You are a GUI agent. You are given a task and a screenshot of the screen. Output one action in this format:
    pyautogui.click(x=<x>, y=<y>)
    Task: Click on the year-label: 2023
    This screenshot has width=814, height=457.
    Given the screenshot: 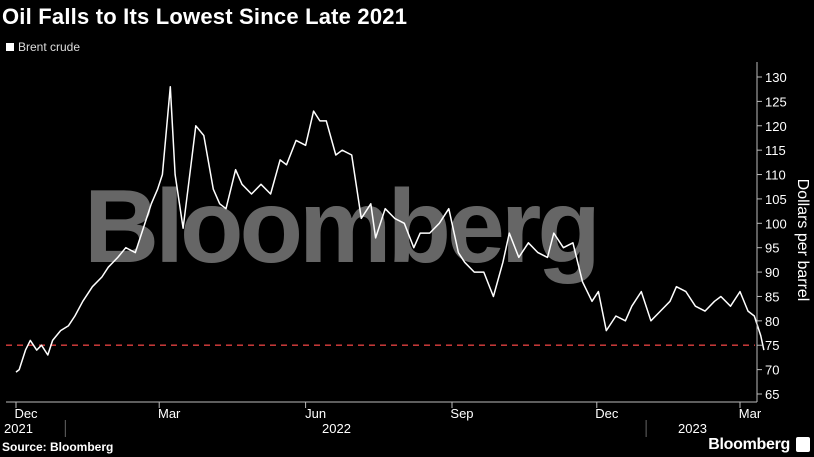 What is the action you would take?
    pyautogui.click(x=692, y=428)
    